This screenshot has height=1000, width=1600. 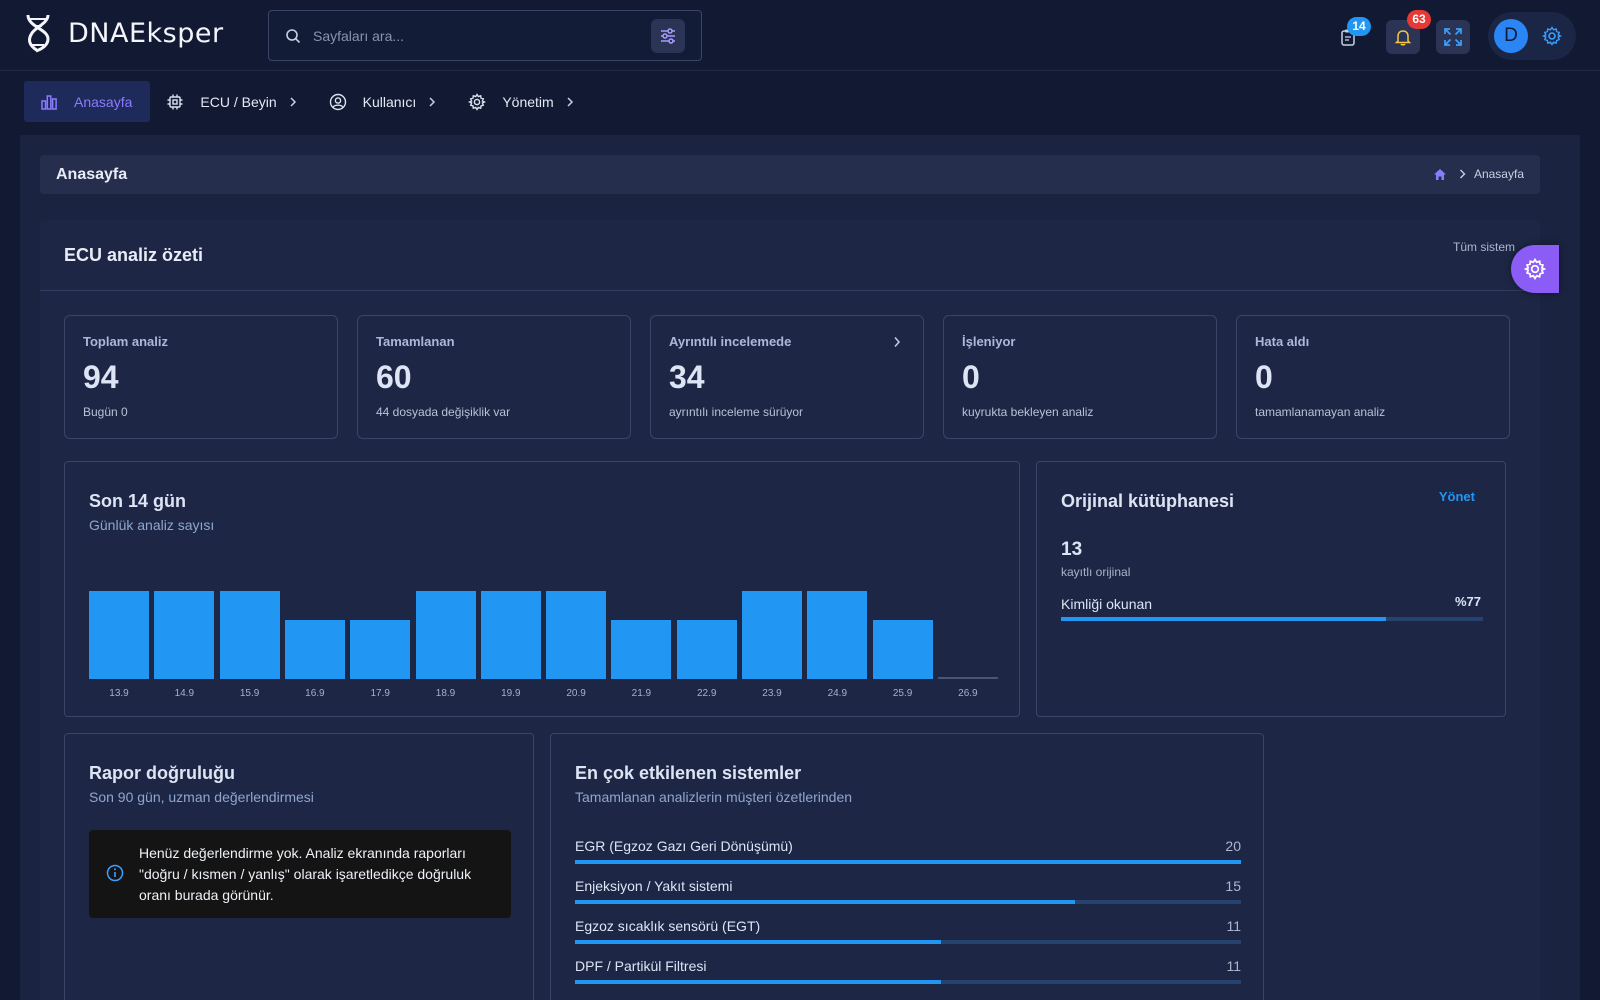 What do you see at coordinates (908, 853) in the screenshot?
I see `system-row: EGR (Egzoz Gazı Geri Dönüşümü) 20` at bounding box center [908, 853].